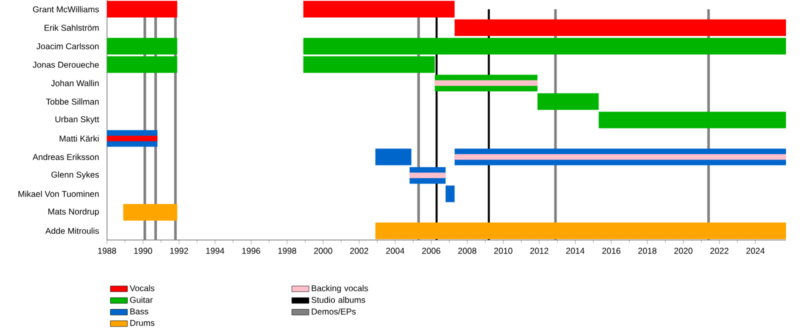 The image size is (800, 330). I want to click on x-tick-label: 2010, so click(503, 251).